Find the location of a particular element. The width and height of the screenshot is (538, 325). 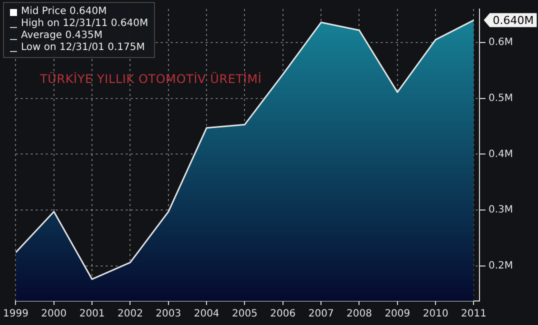

y-tick-label: 0.5M is located at coordinates (500, 98).